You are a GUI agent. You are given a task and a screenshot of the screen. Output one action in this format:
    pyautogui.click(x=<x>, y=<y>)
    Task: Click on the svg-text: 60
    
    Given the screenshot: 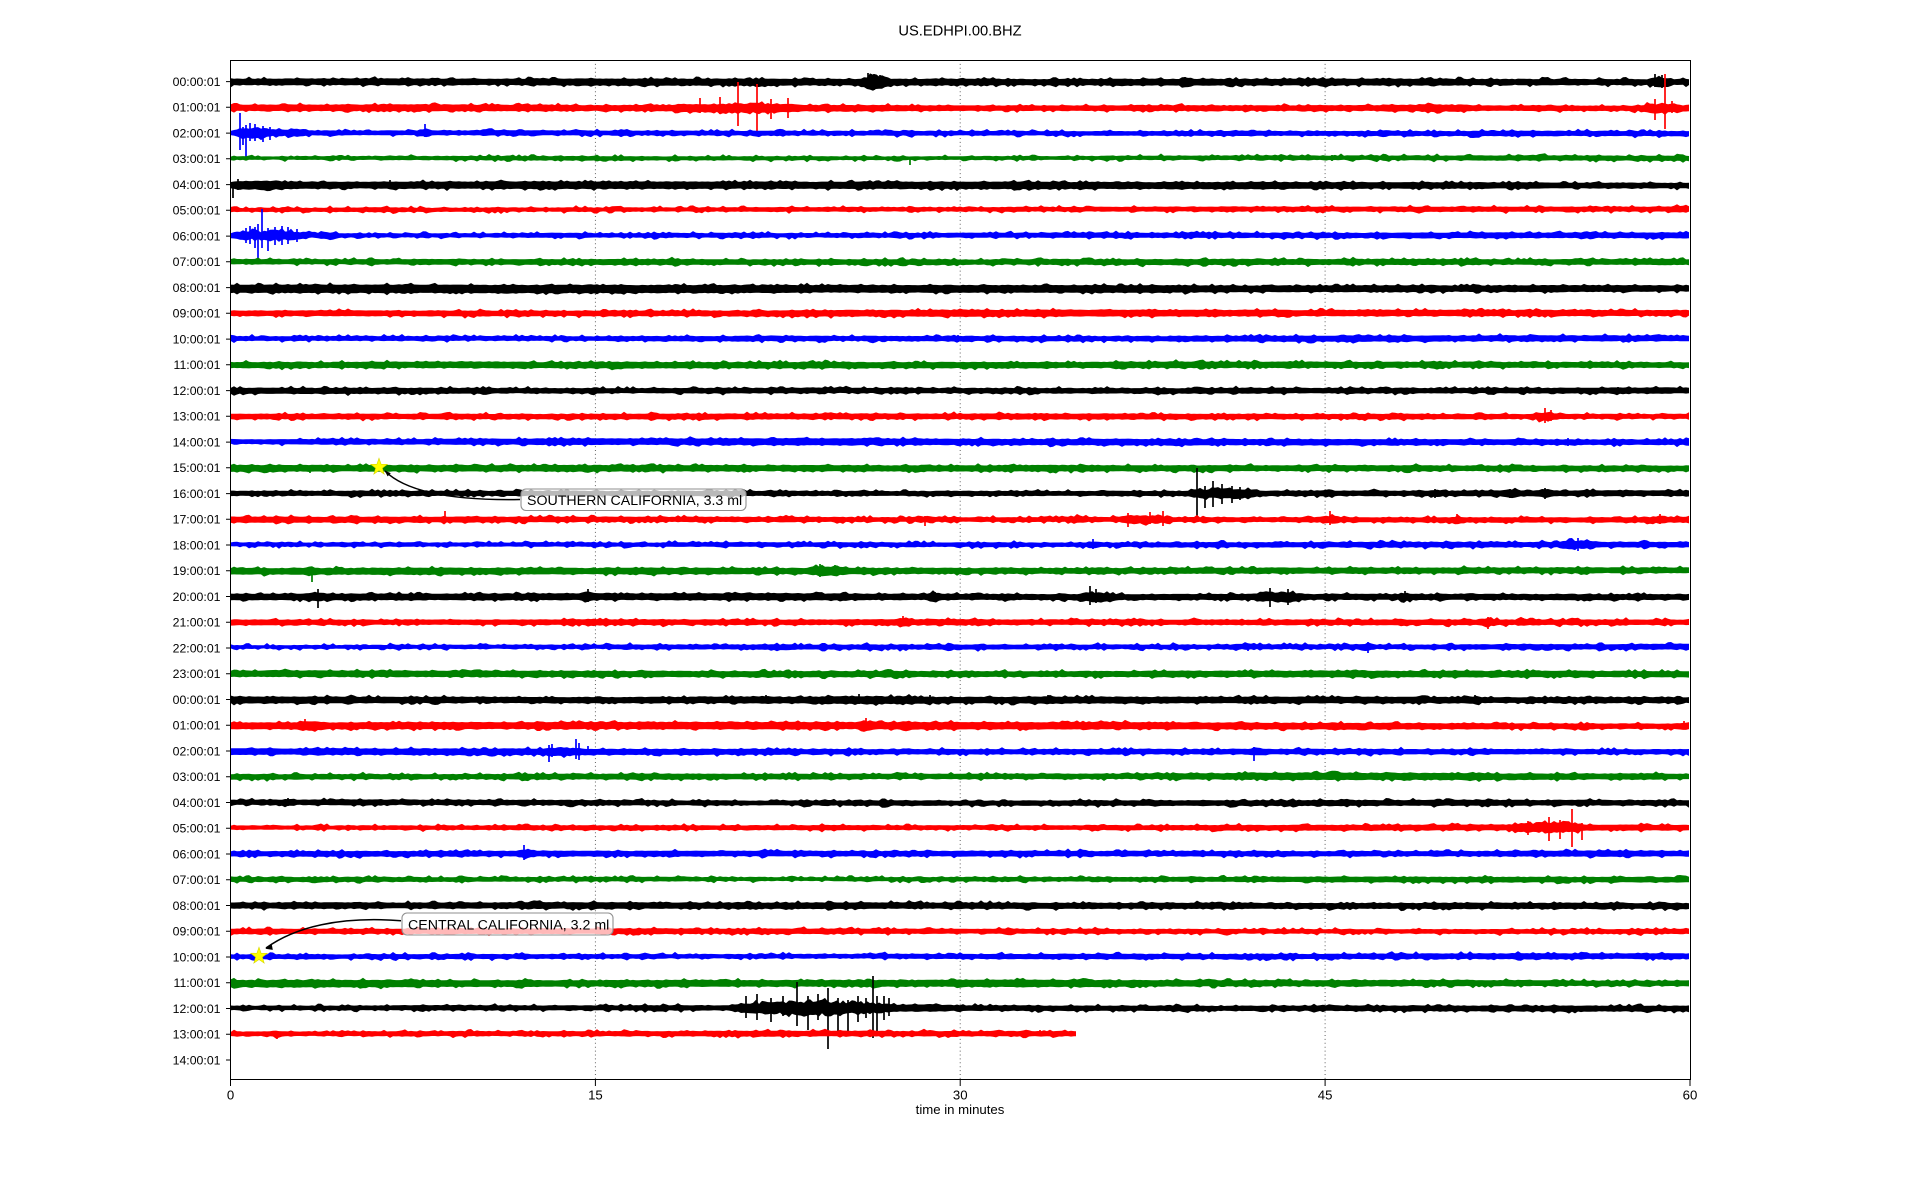 What is the action you would take?
    pyautogui.click(x=1690, y=1095)
    